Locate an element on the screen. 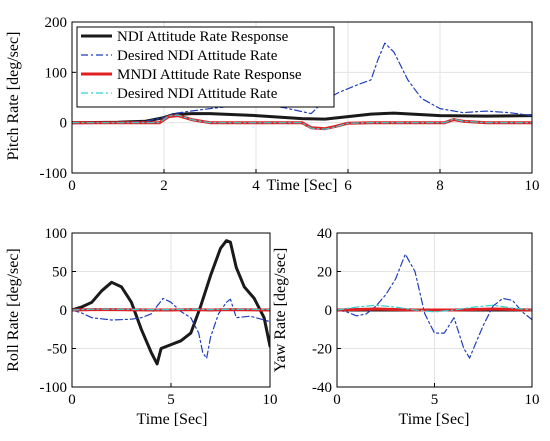 This screenshot has width=550, height=441. yaw-xtick-label: 10 is located at coordinates (532, 400).